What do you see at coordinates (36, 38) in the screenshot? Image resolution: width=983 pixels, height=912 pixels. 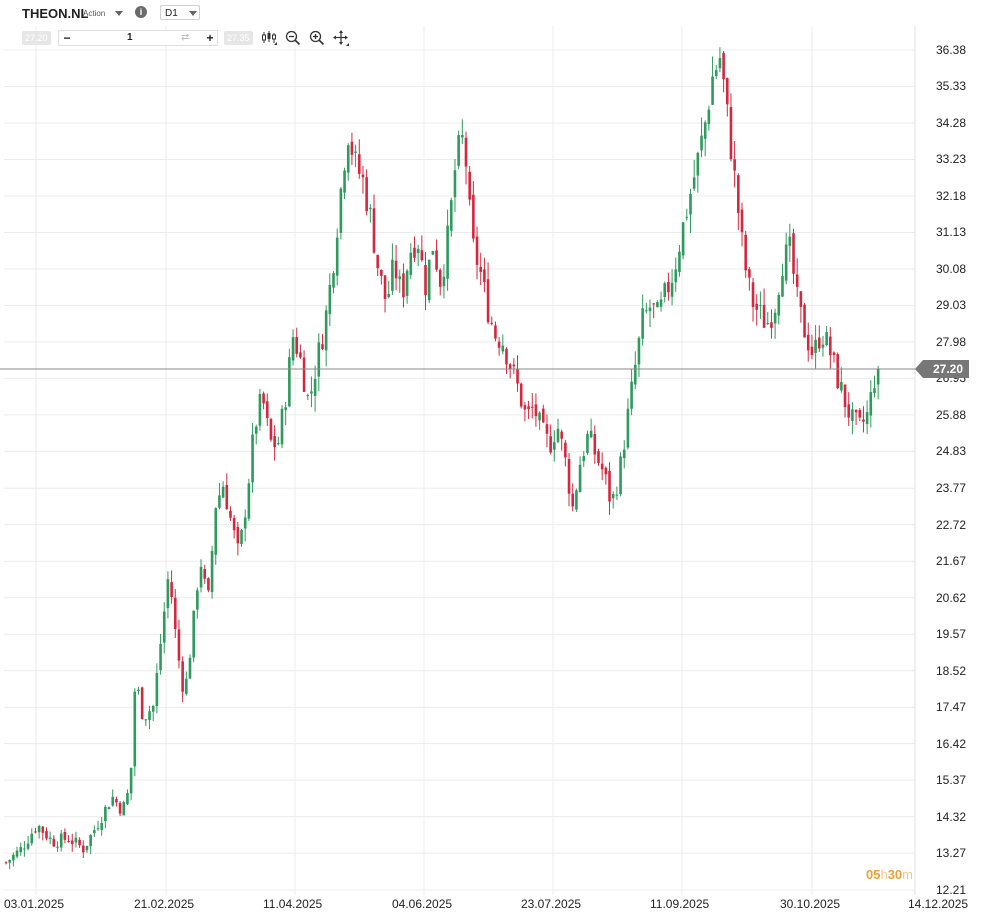 I see `sell-price-button: 27.20` at bounding box center [36, 38].